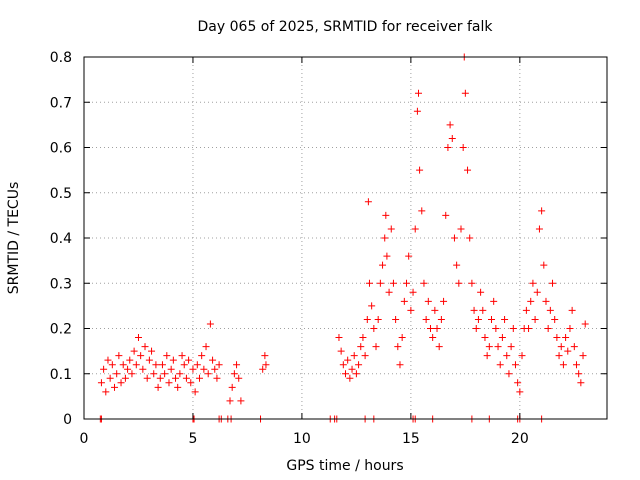 The image size is (640, 480). Describe the element at coordinates (302, 439) in the screenshot. I see `x-tick-label: 10` at that location.